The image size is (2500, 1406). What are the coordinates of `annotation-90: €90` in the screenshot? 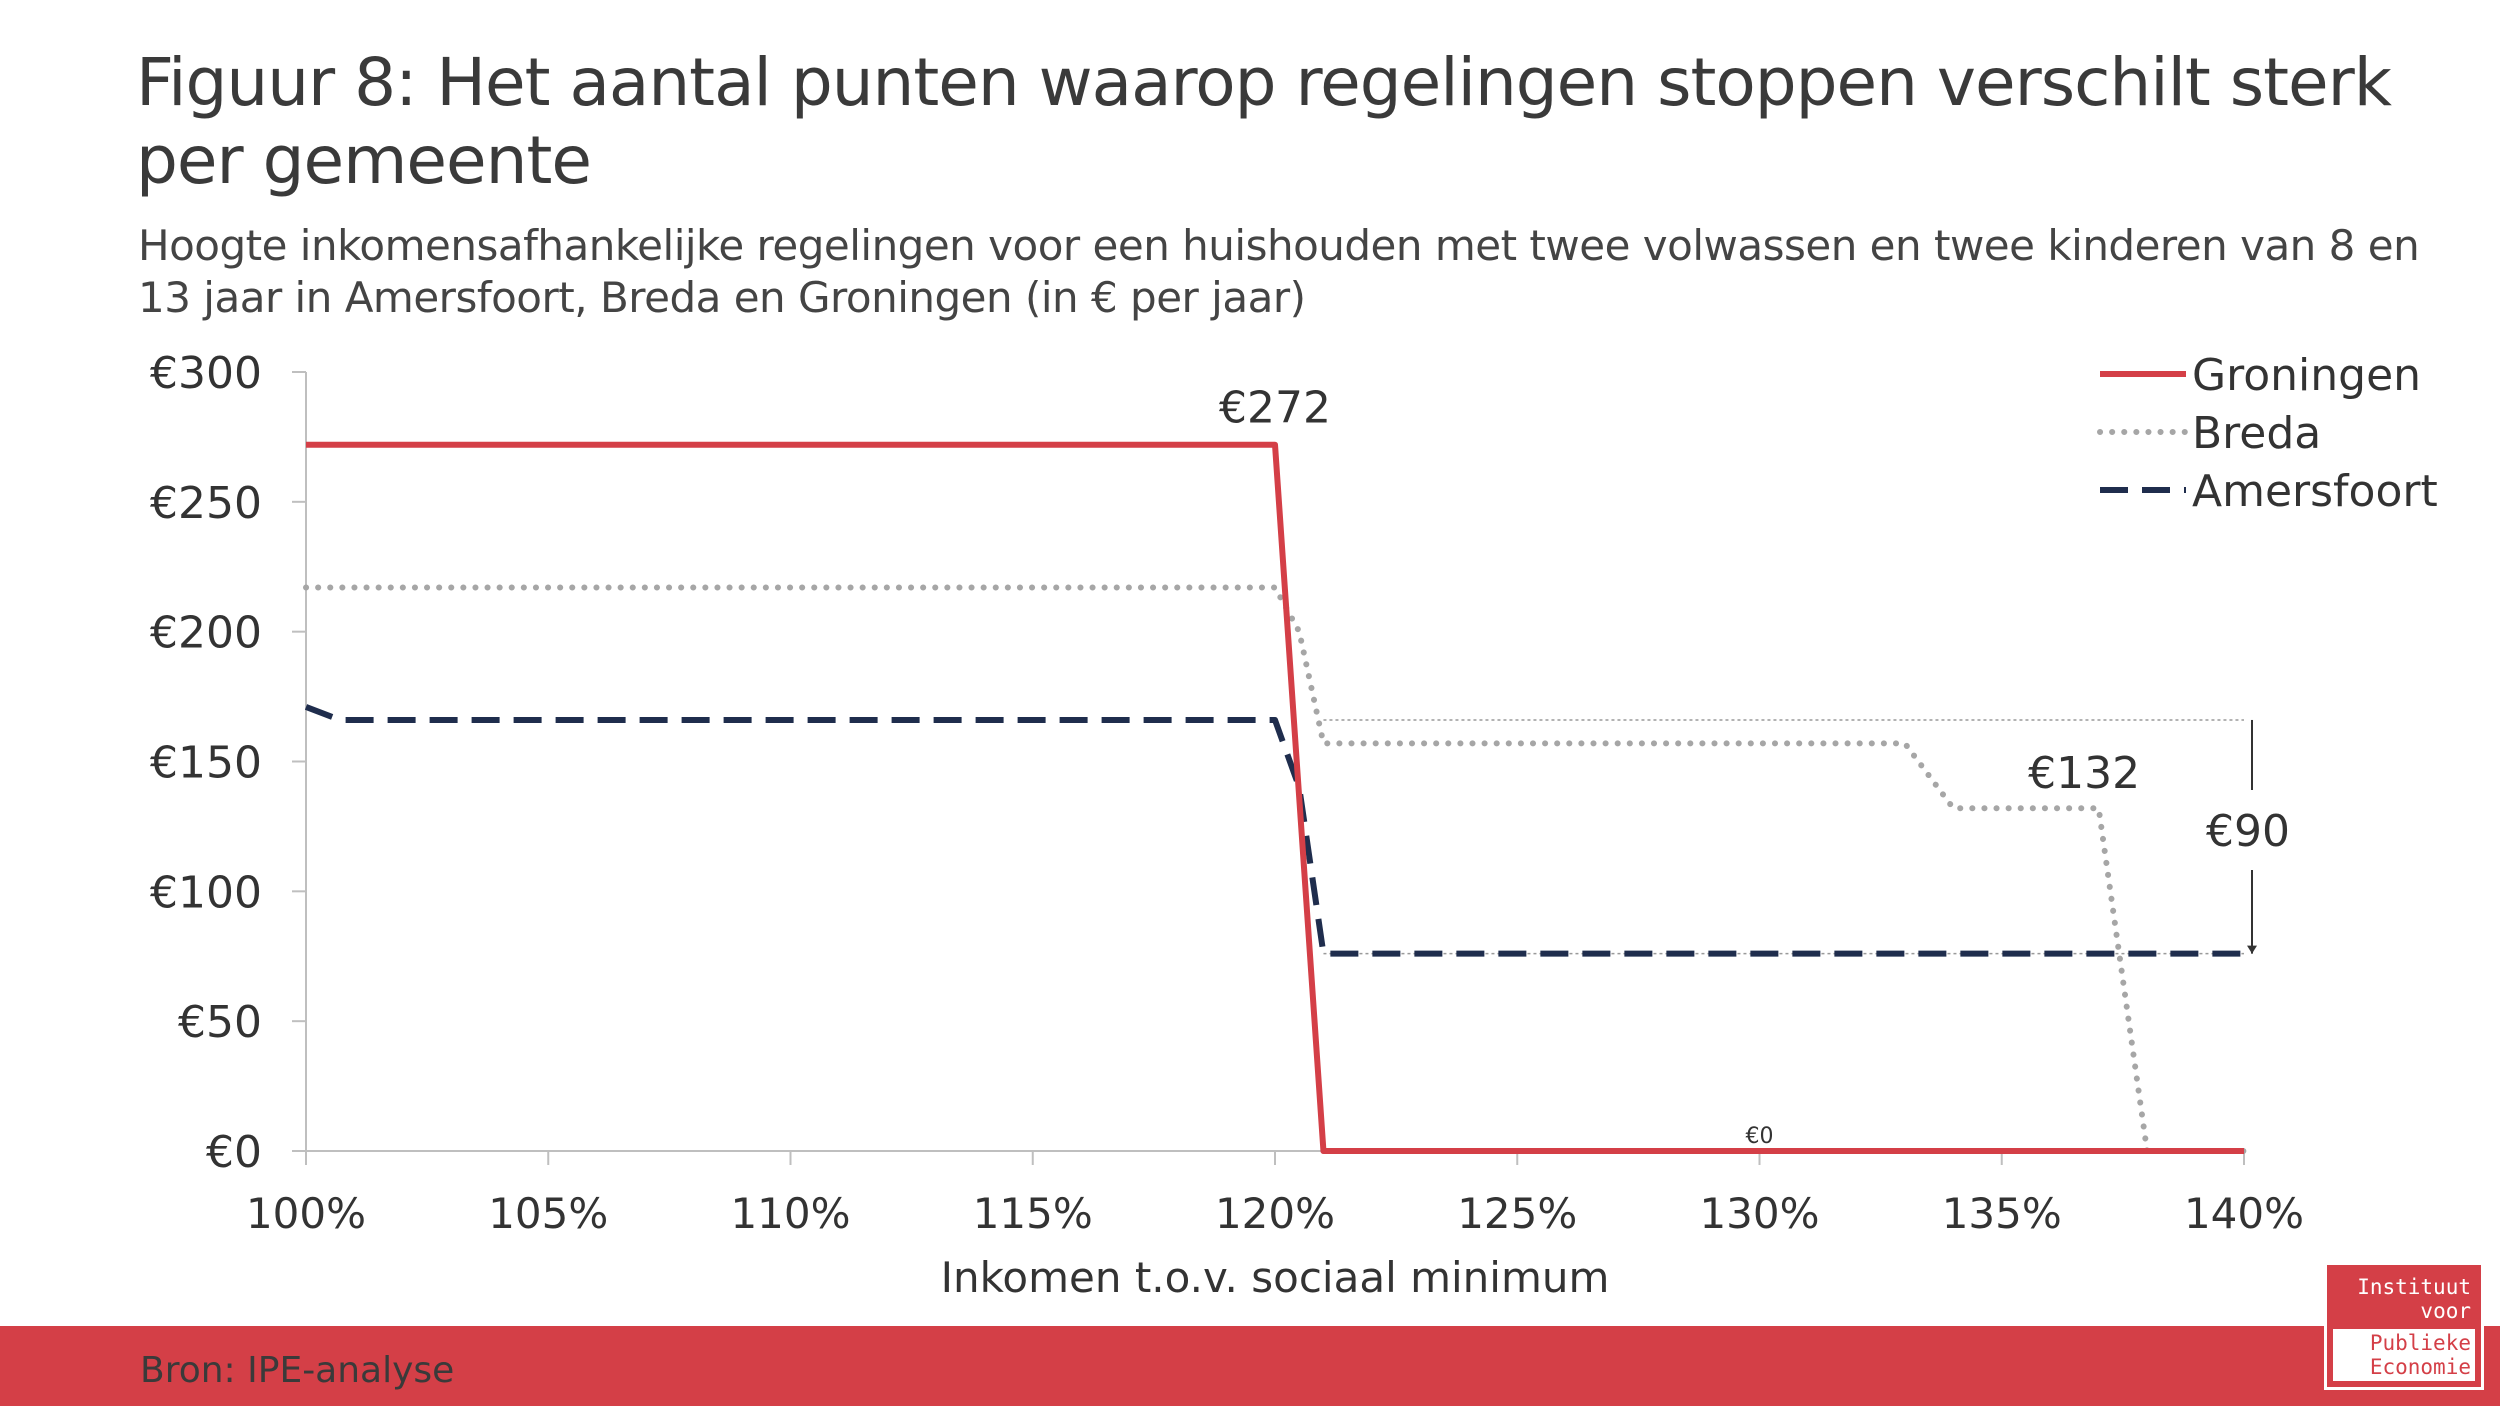 It's located at (2248, 831).